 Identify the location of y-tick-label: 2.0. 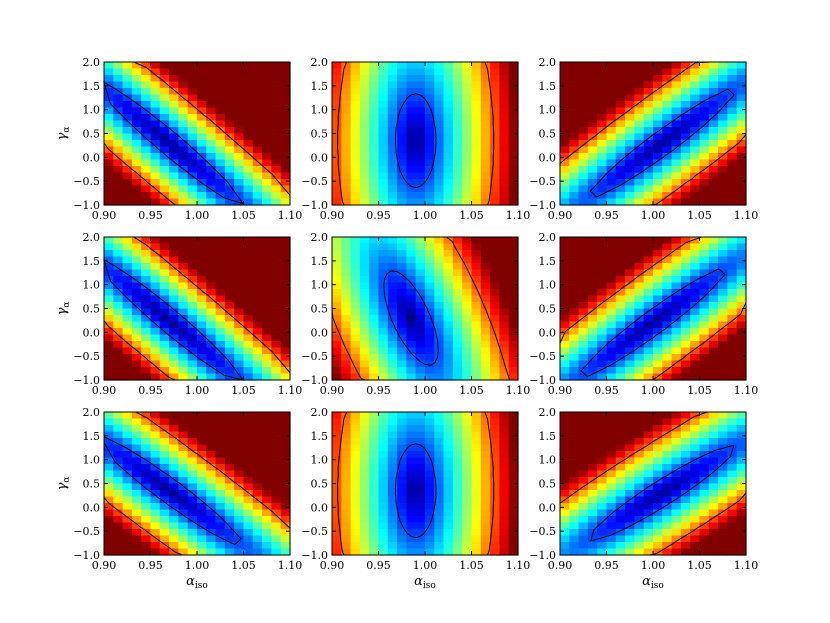
(548, 62).